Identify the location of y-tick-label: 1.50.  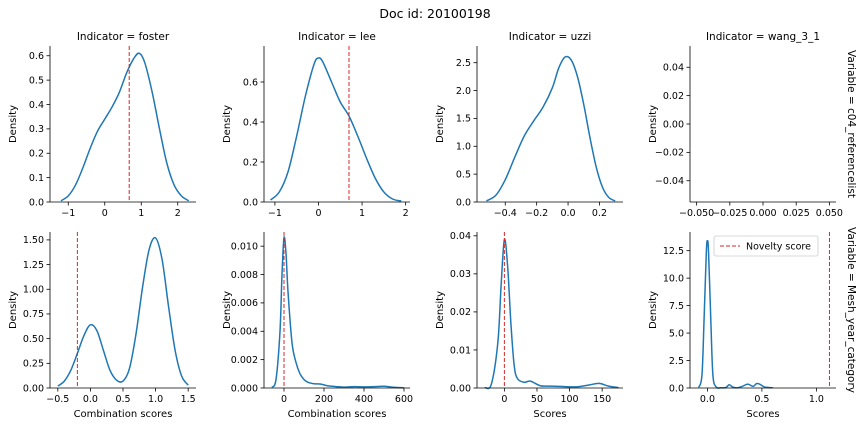
(33, 240).